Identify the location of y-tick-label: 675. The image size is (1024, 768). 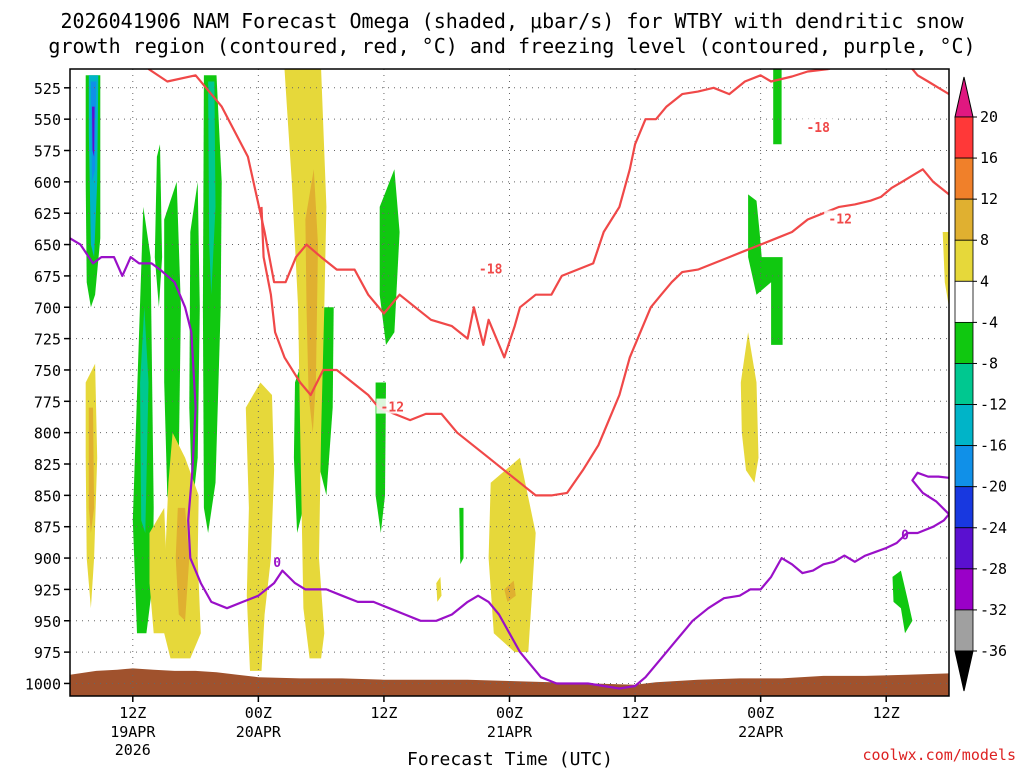
(47, 277).